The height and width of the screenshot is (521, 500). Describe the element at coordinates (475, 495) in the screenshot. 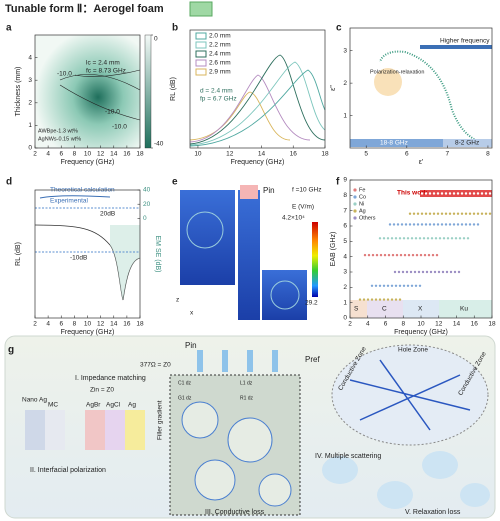

I see `cell` at that location.